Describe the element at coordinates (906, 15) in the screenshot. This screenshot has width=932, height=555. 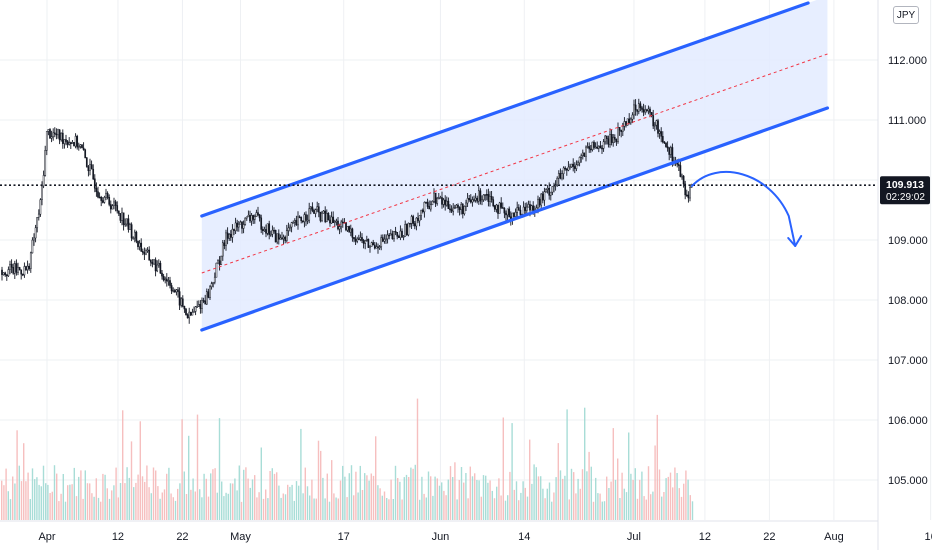
I see `currency-badge: JPY` at that location.